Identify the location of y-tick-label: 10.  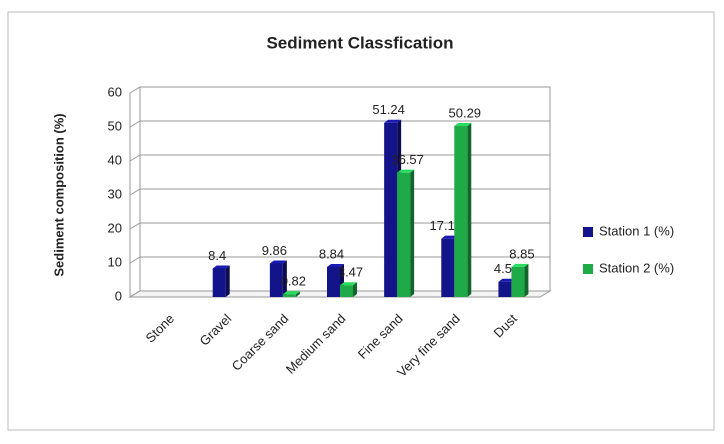
(115, 261).